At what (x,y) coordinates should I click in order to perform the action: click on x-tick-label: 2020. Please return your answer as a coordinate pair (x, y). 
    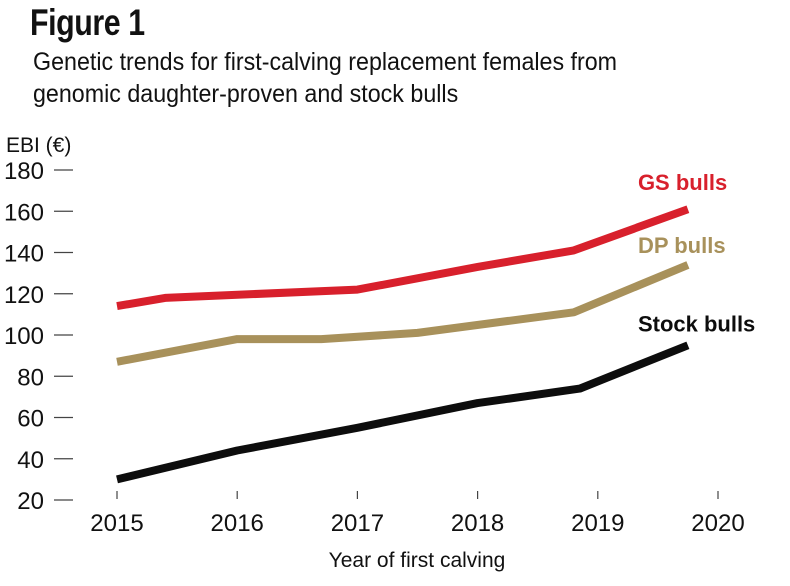
    Looking at the image, I should click on (717, 523).